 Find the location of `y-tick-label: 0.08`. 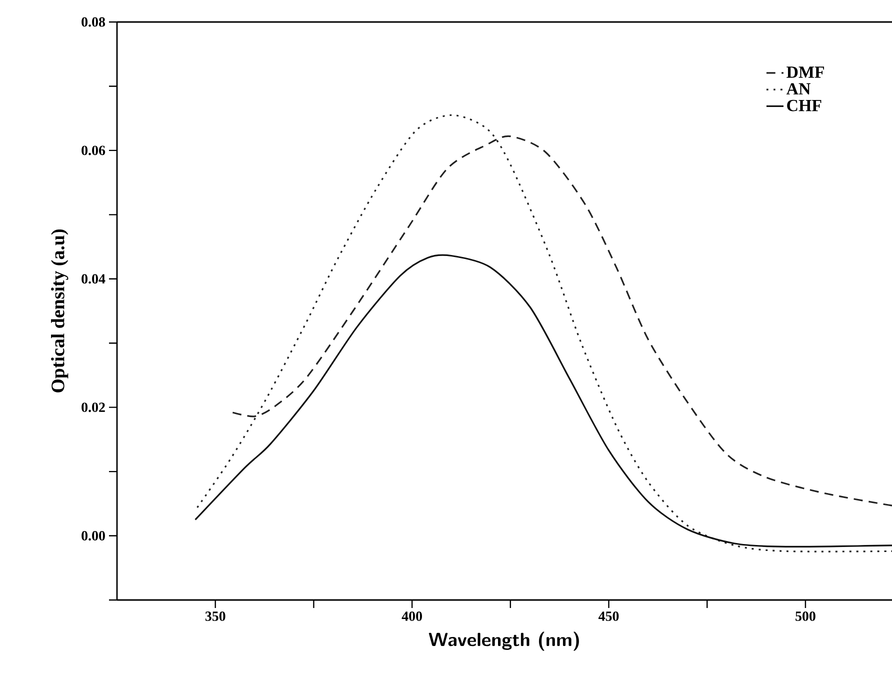

y-tick-label: 0.08 is located at coordinates (94, 22).